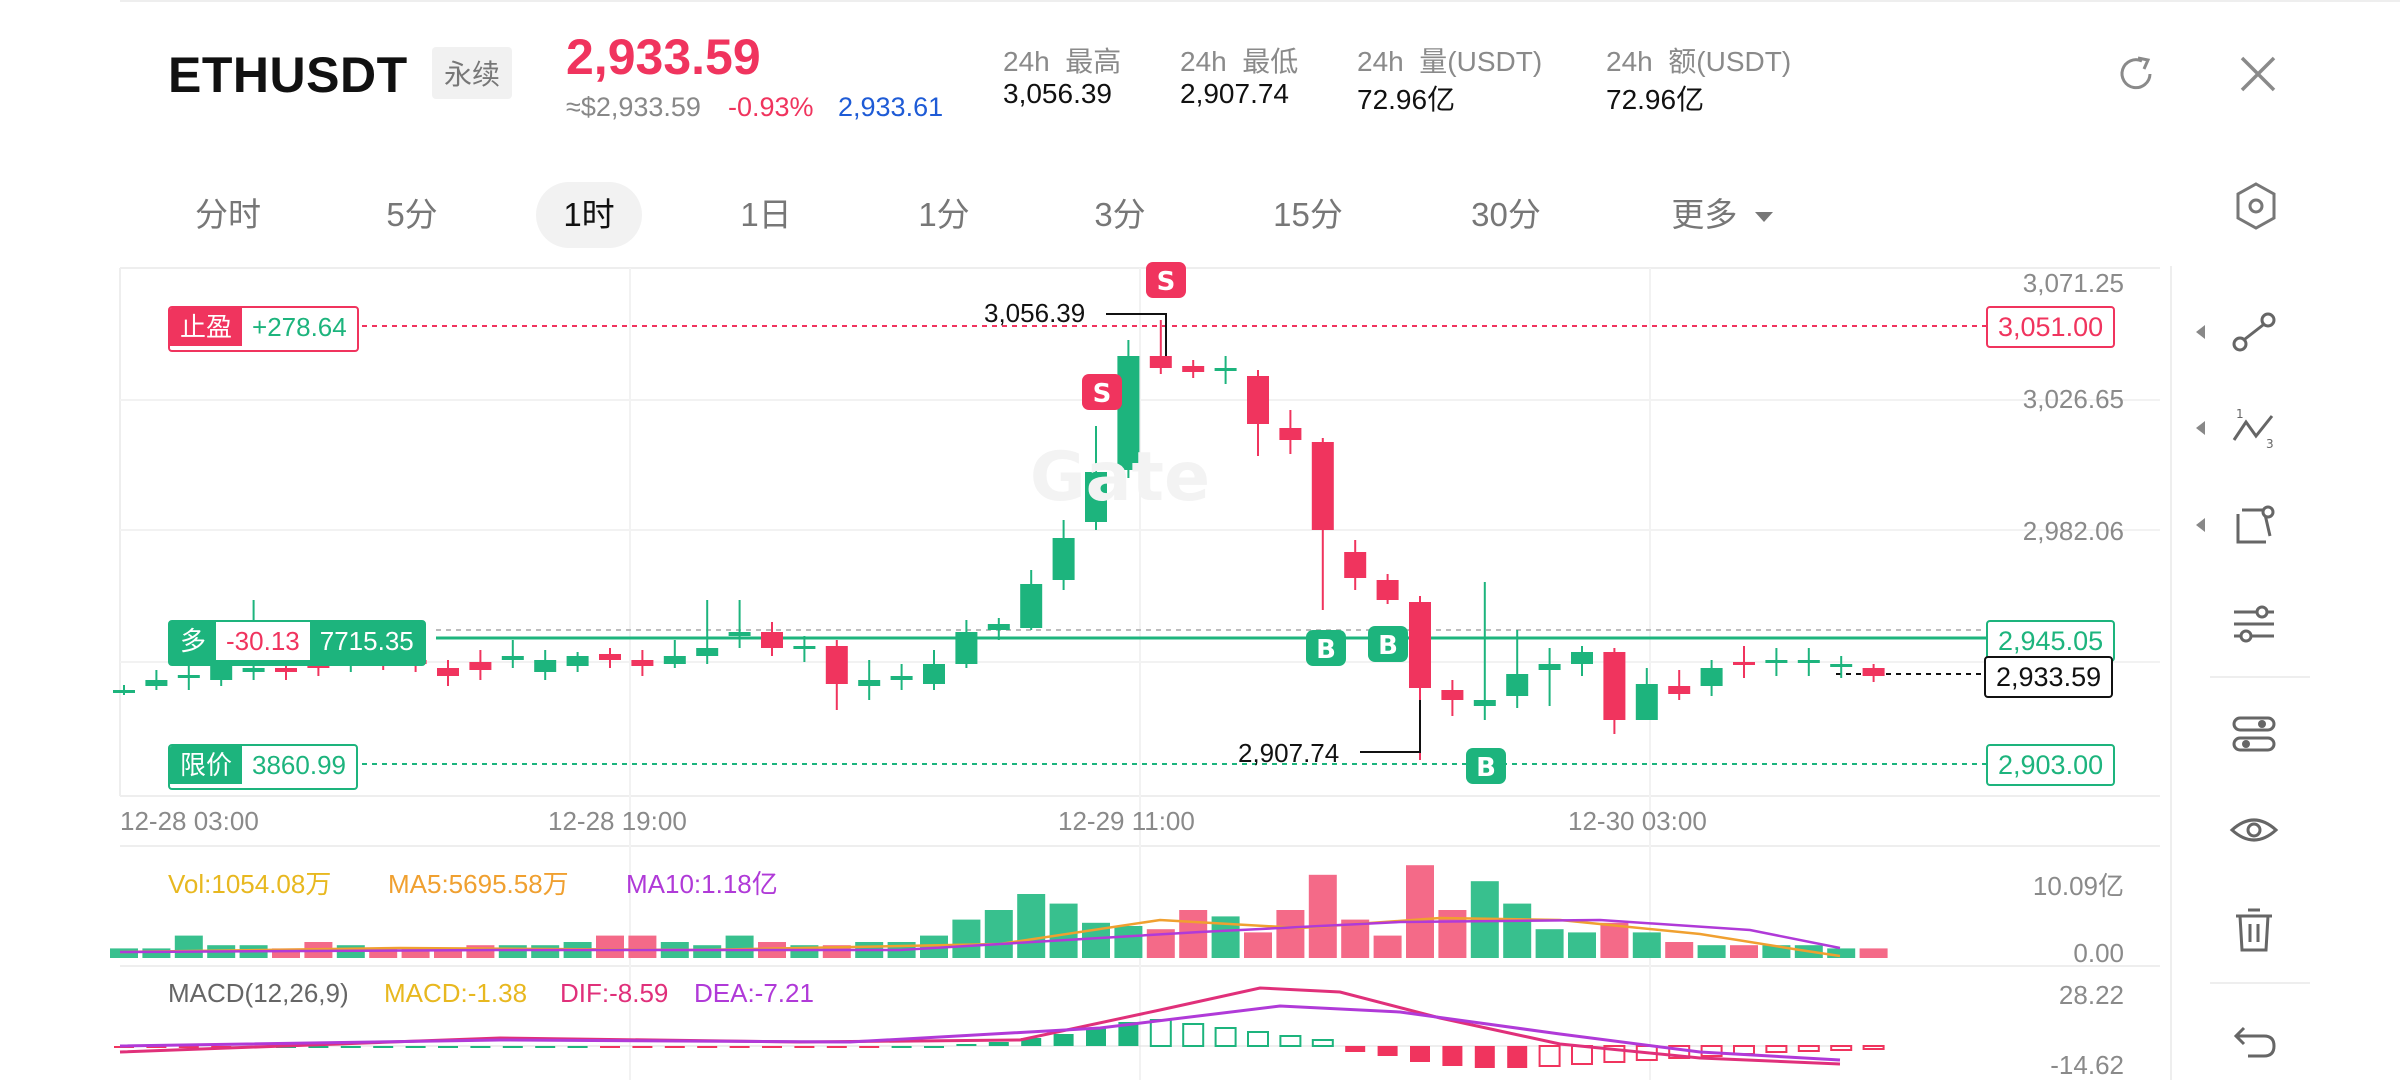 This screenshot has height=1081, width=2400. Describe the element at coordinates (1120, 214) in the screenshot. I see `tab-3m: 3分` at that location.